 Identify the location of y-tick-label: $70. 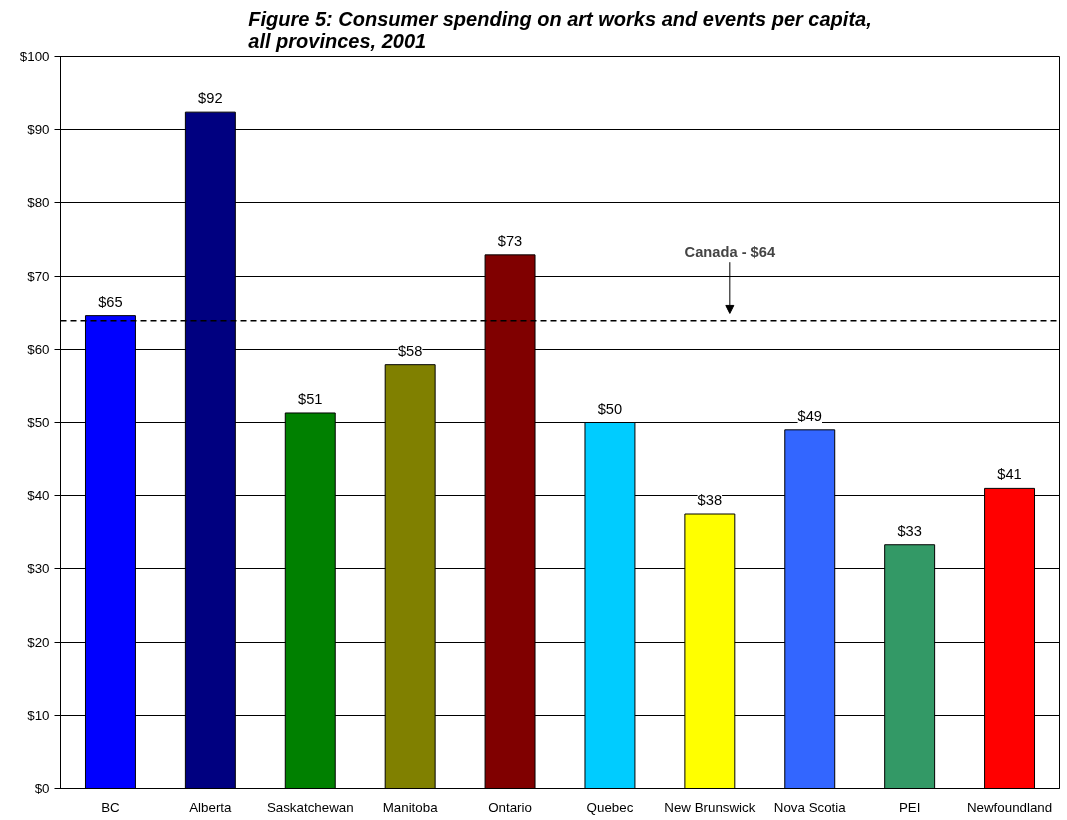
(38, 276).